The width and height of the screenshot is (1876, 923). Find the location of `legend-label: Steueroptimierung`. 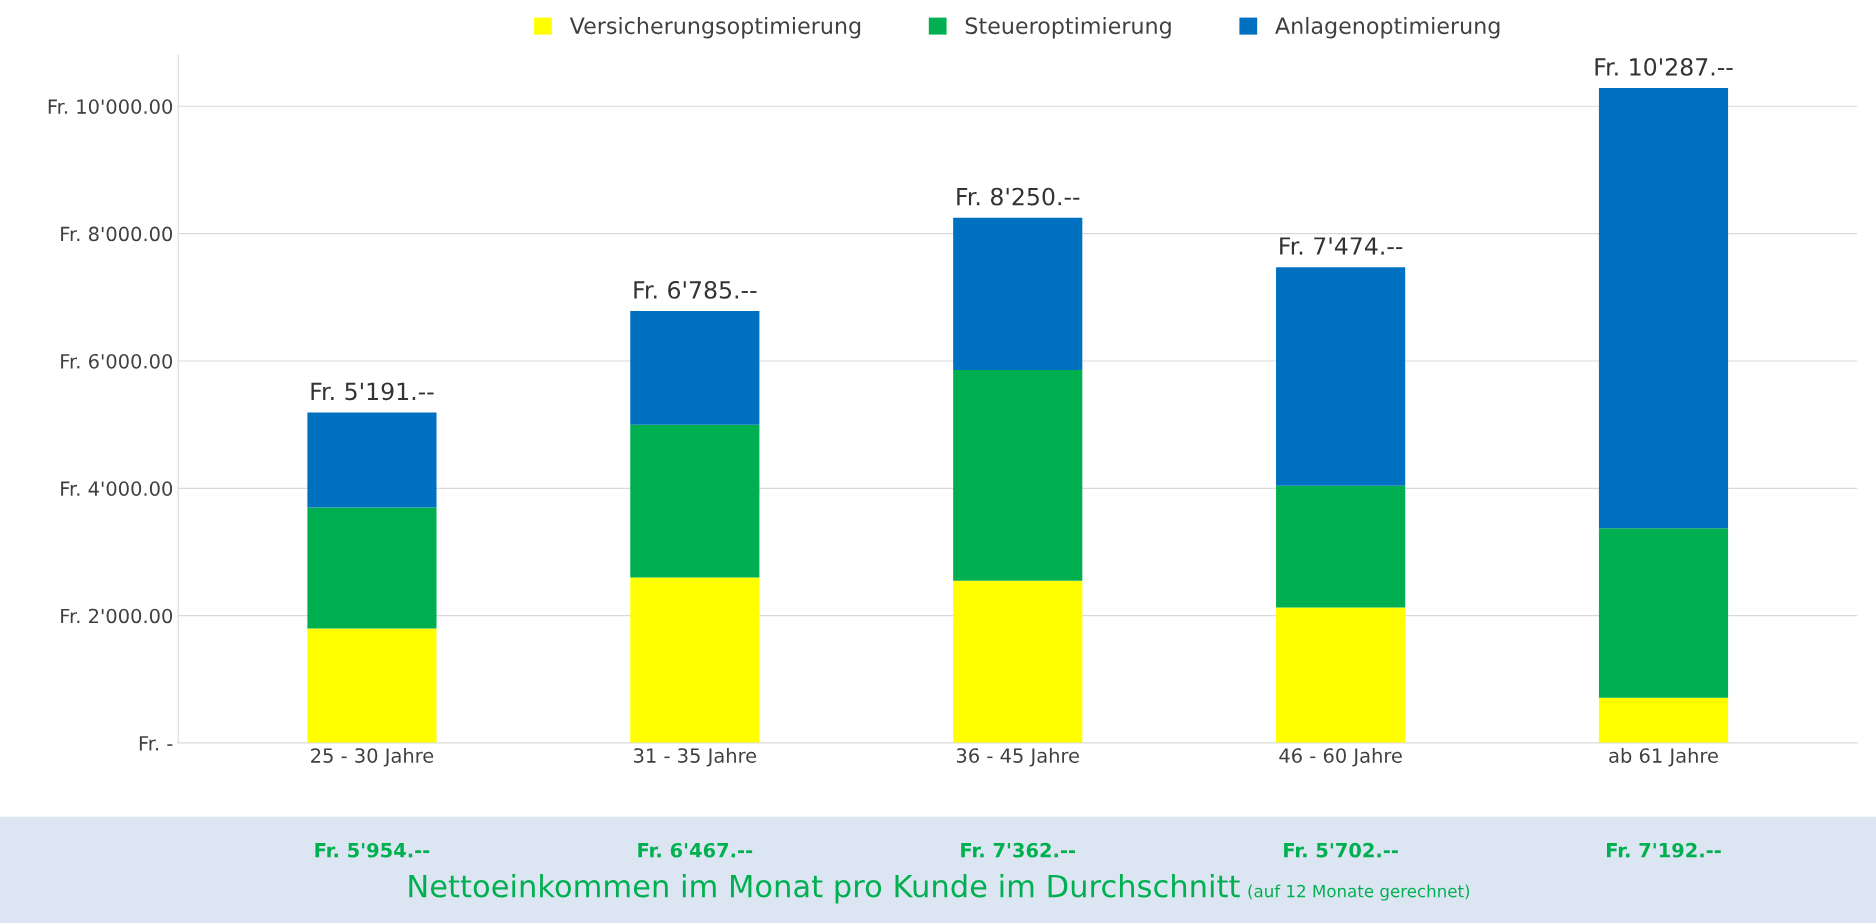

legend-label: Steueroptimierung is located at coordinates (1068, 27).